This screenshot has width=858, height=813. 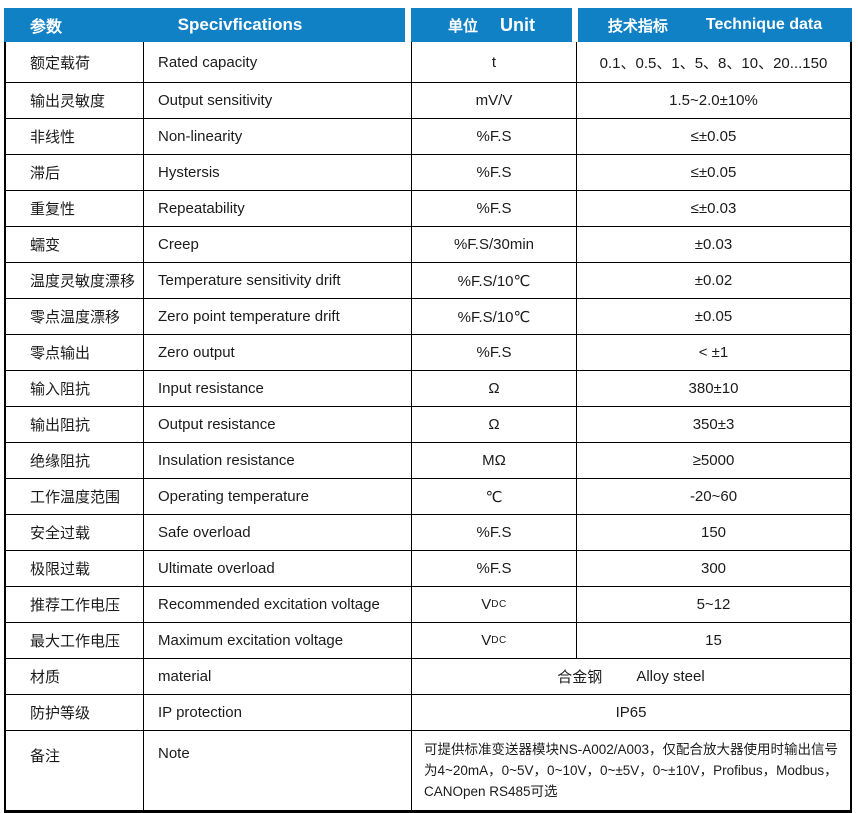 I want to click on table-row: 蠕变 Creep %F.S/30min ±0.03, so click(x=428, y=244).